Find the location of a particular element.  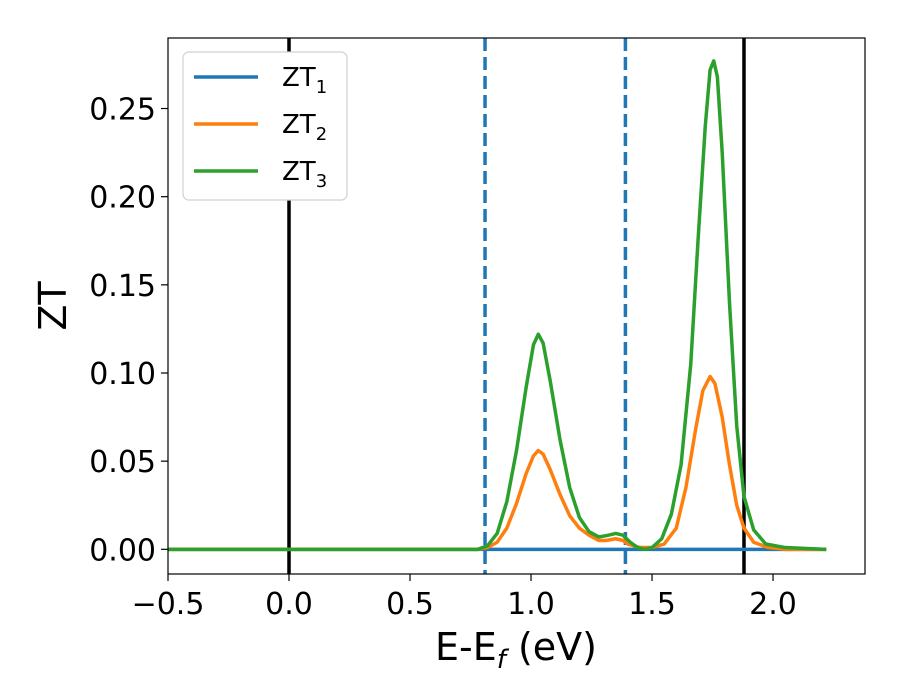

legend-label-zt2: ZT2 is located at coordinates (304, 127).